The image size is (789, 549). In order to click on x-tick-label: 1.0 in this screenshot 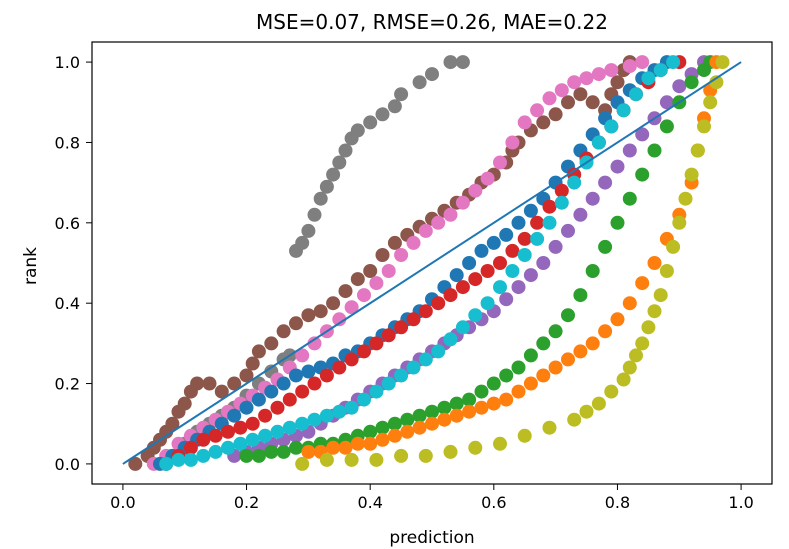, I will do `click(740, 502)`.